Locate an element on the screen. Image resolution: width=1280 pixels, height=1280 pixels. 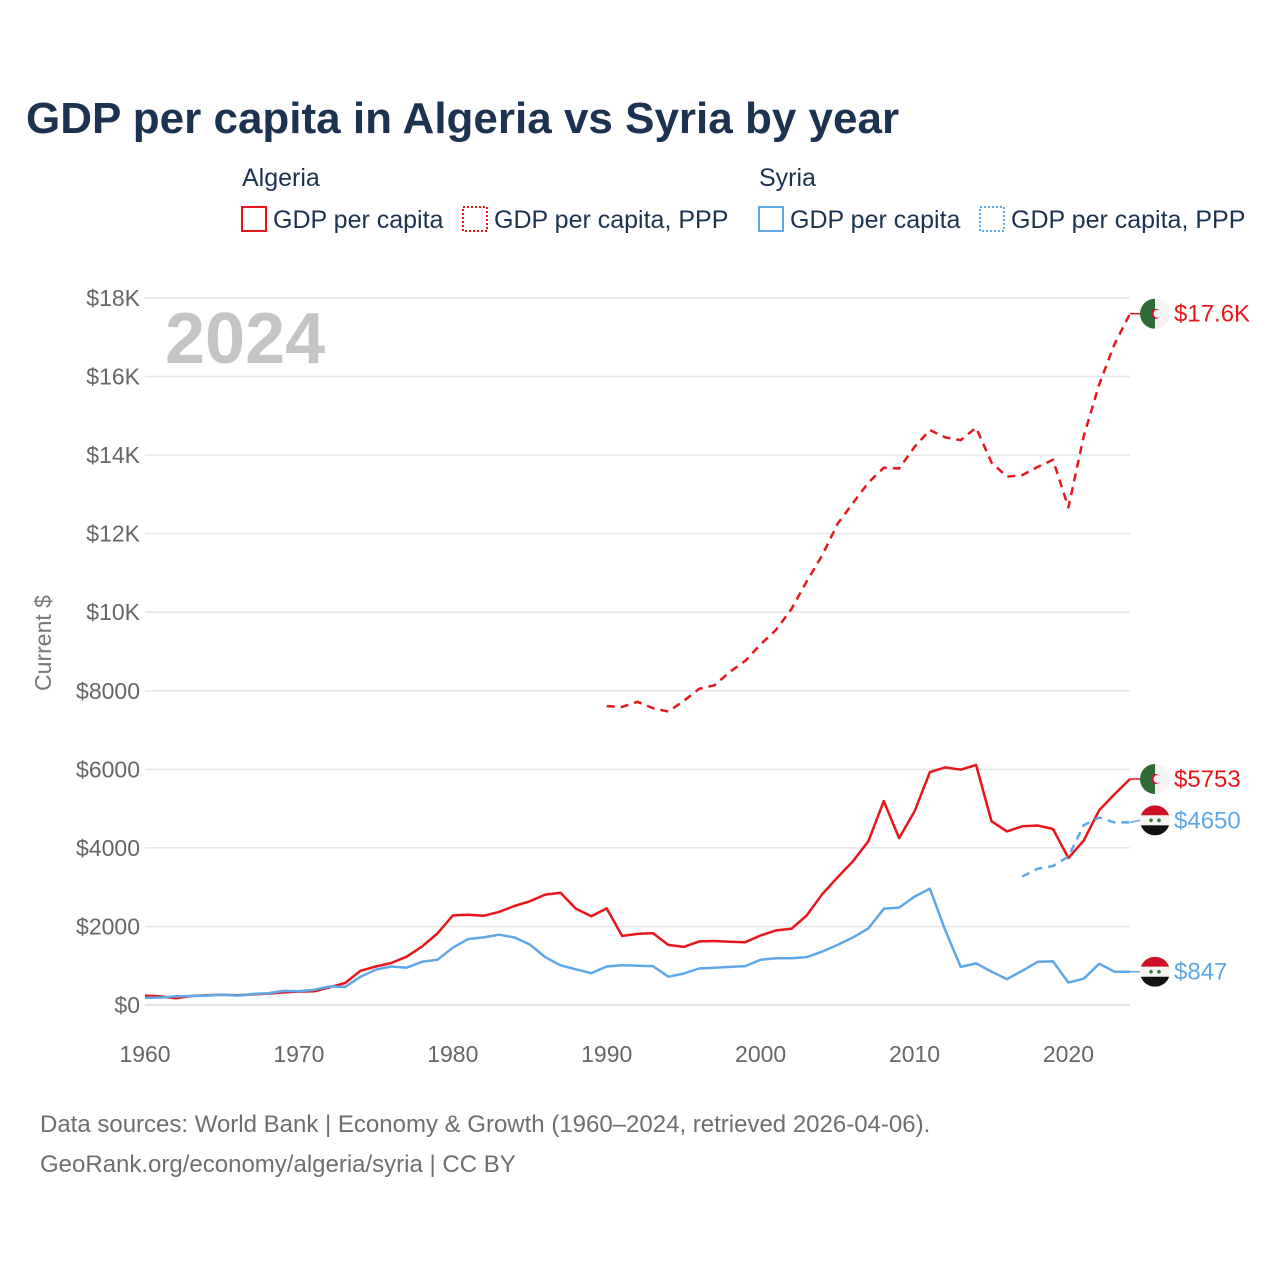
series-line-algeria-gdp-per-capita is located at coordinates (637, 881).